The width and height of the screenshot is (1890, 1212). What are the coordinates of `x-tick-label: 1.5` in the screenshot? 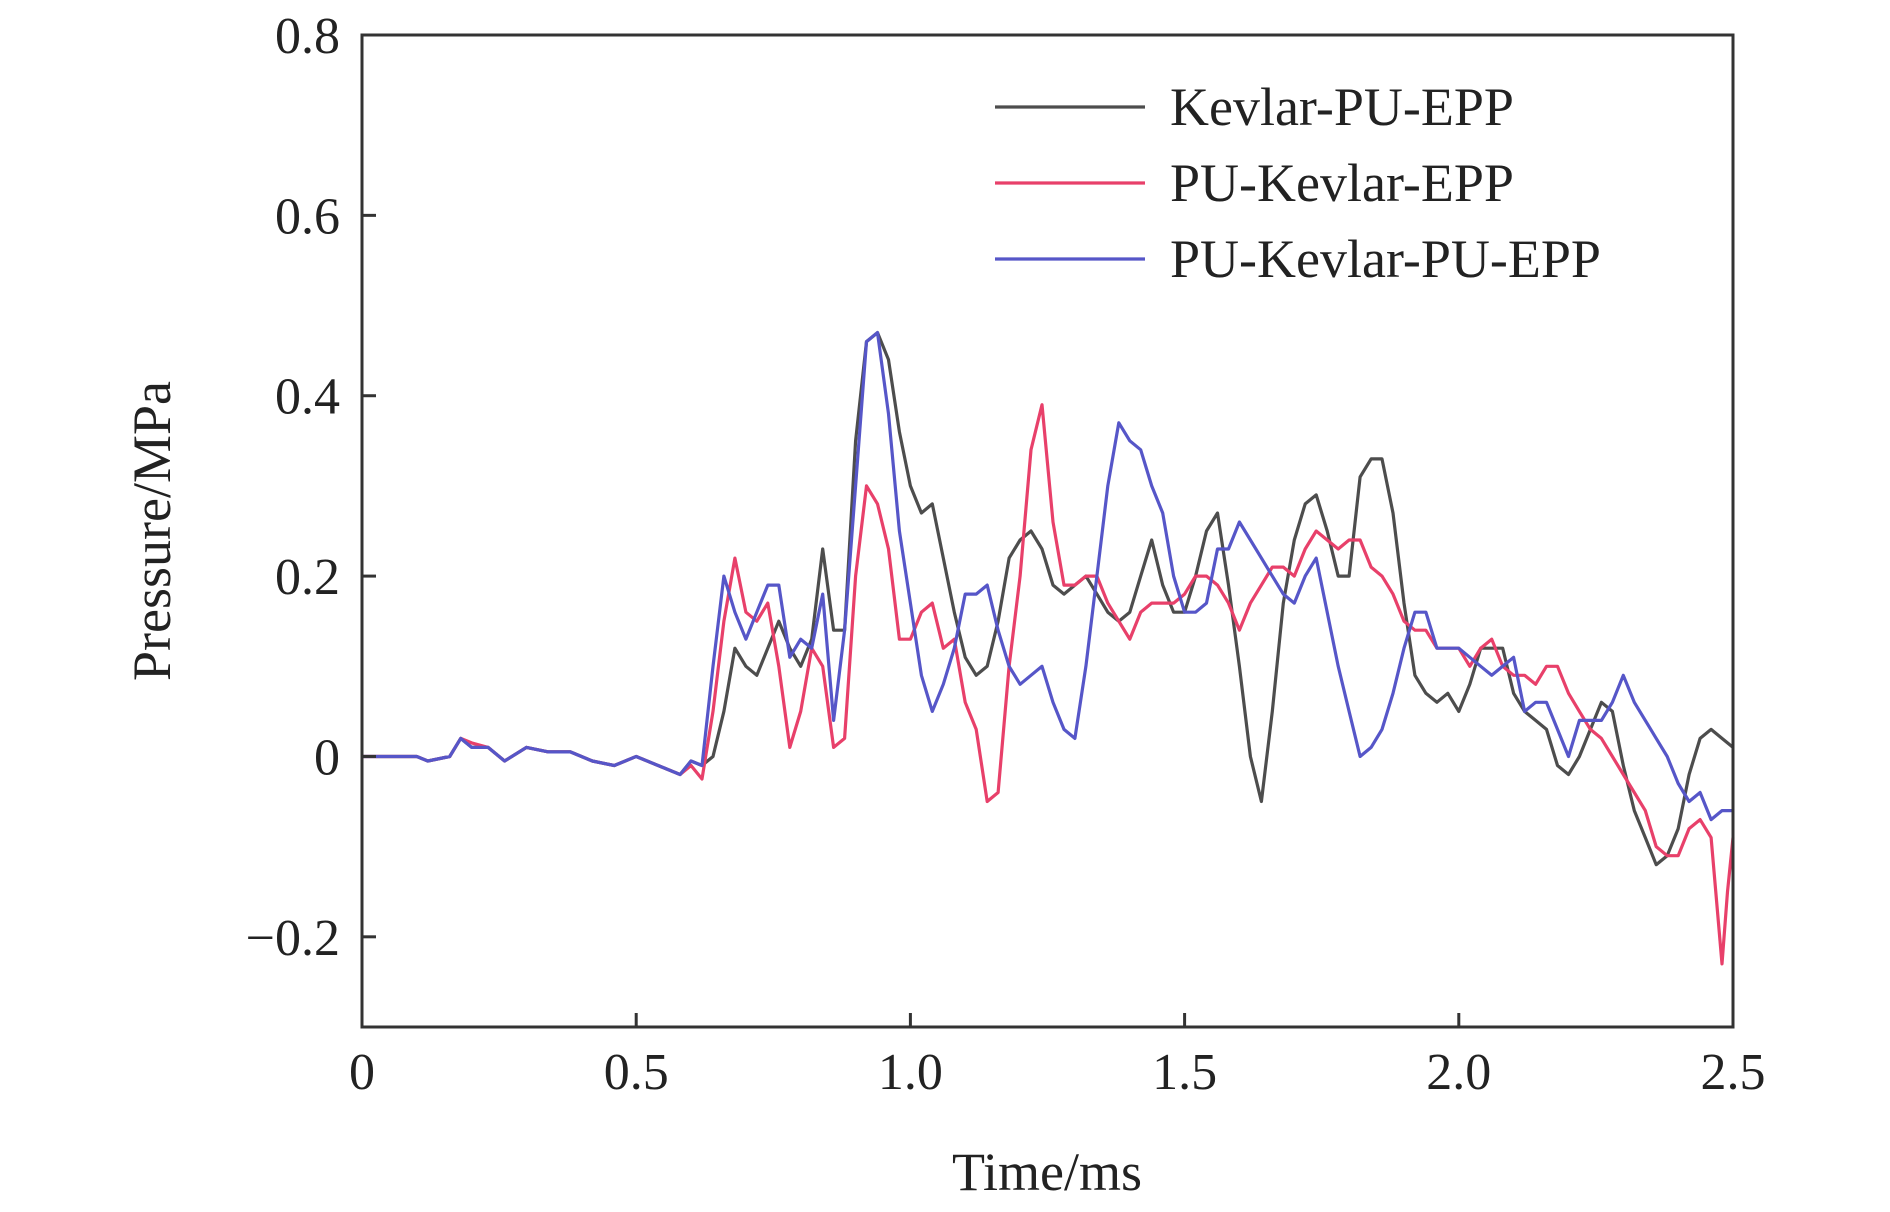 It's located at (1184, 1072).